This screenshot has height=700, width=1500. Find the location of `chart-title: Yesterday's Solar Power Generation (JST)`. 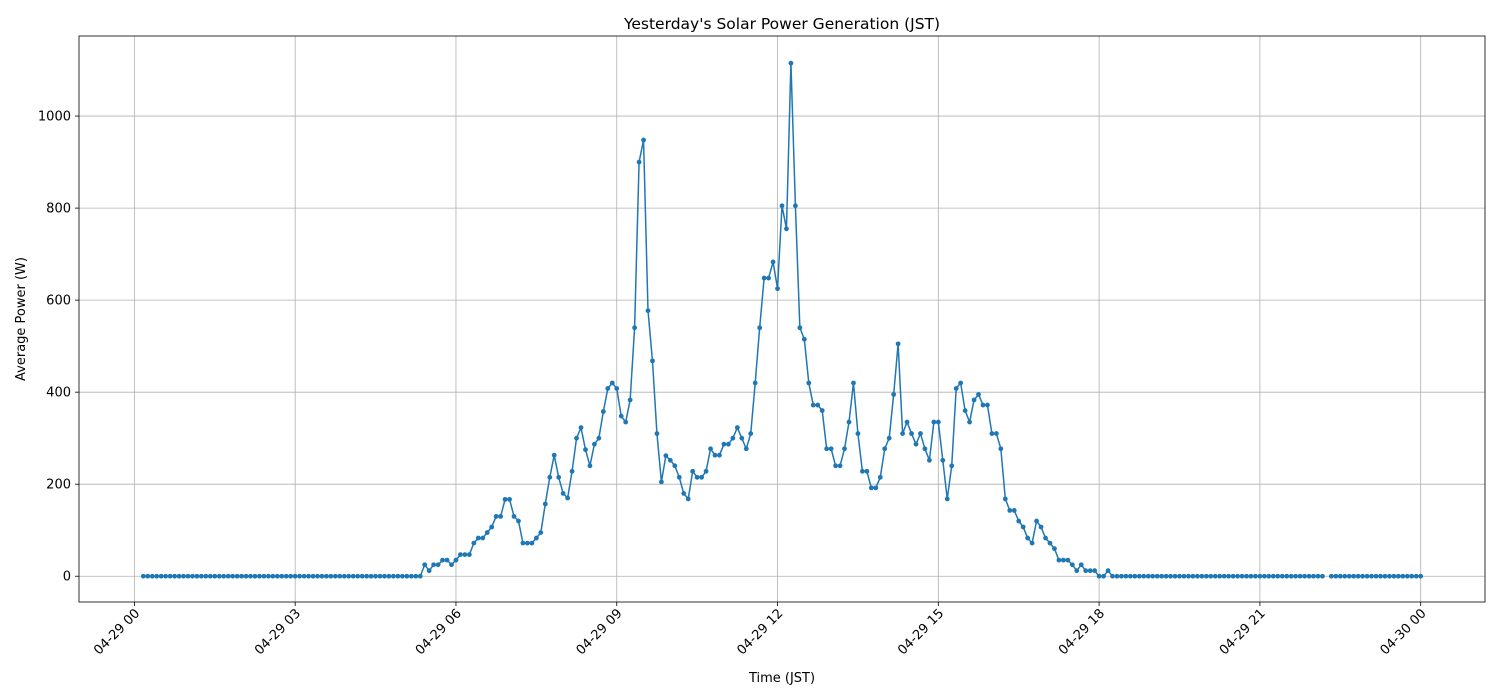

chart-title: Yesterday's Solar Power Generation (JST) is located at coordinates (781, 24).